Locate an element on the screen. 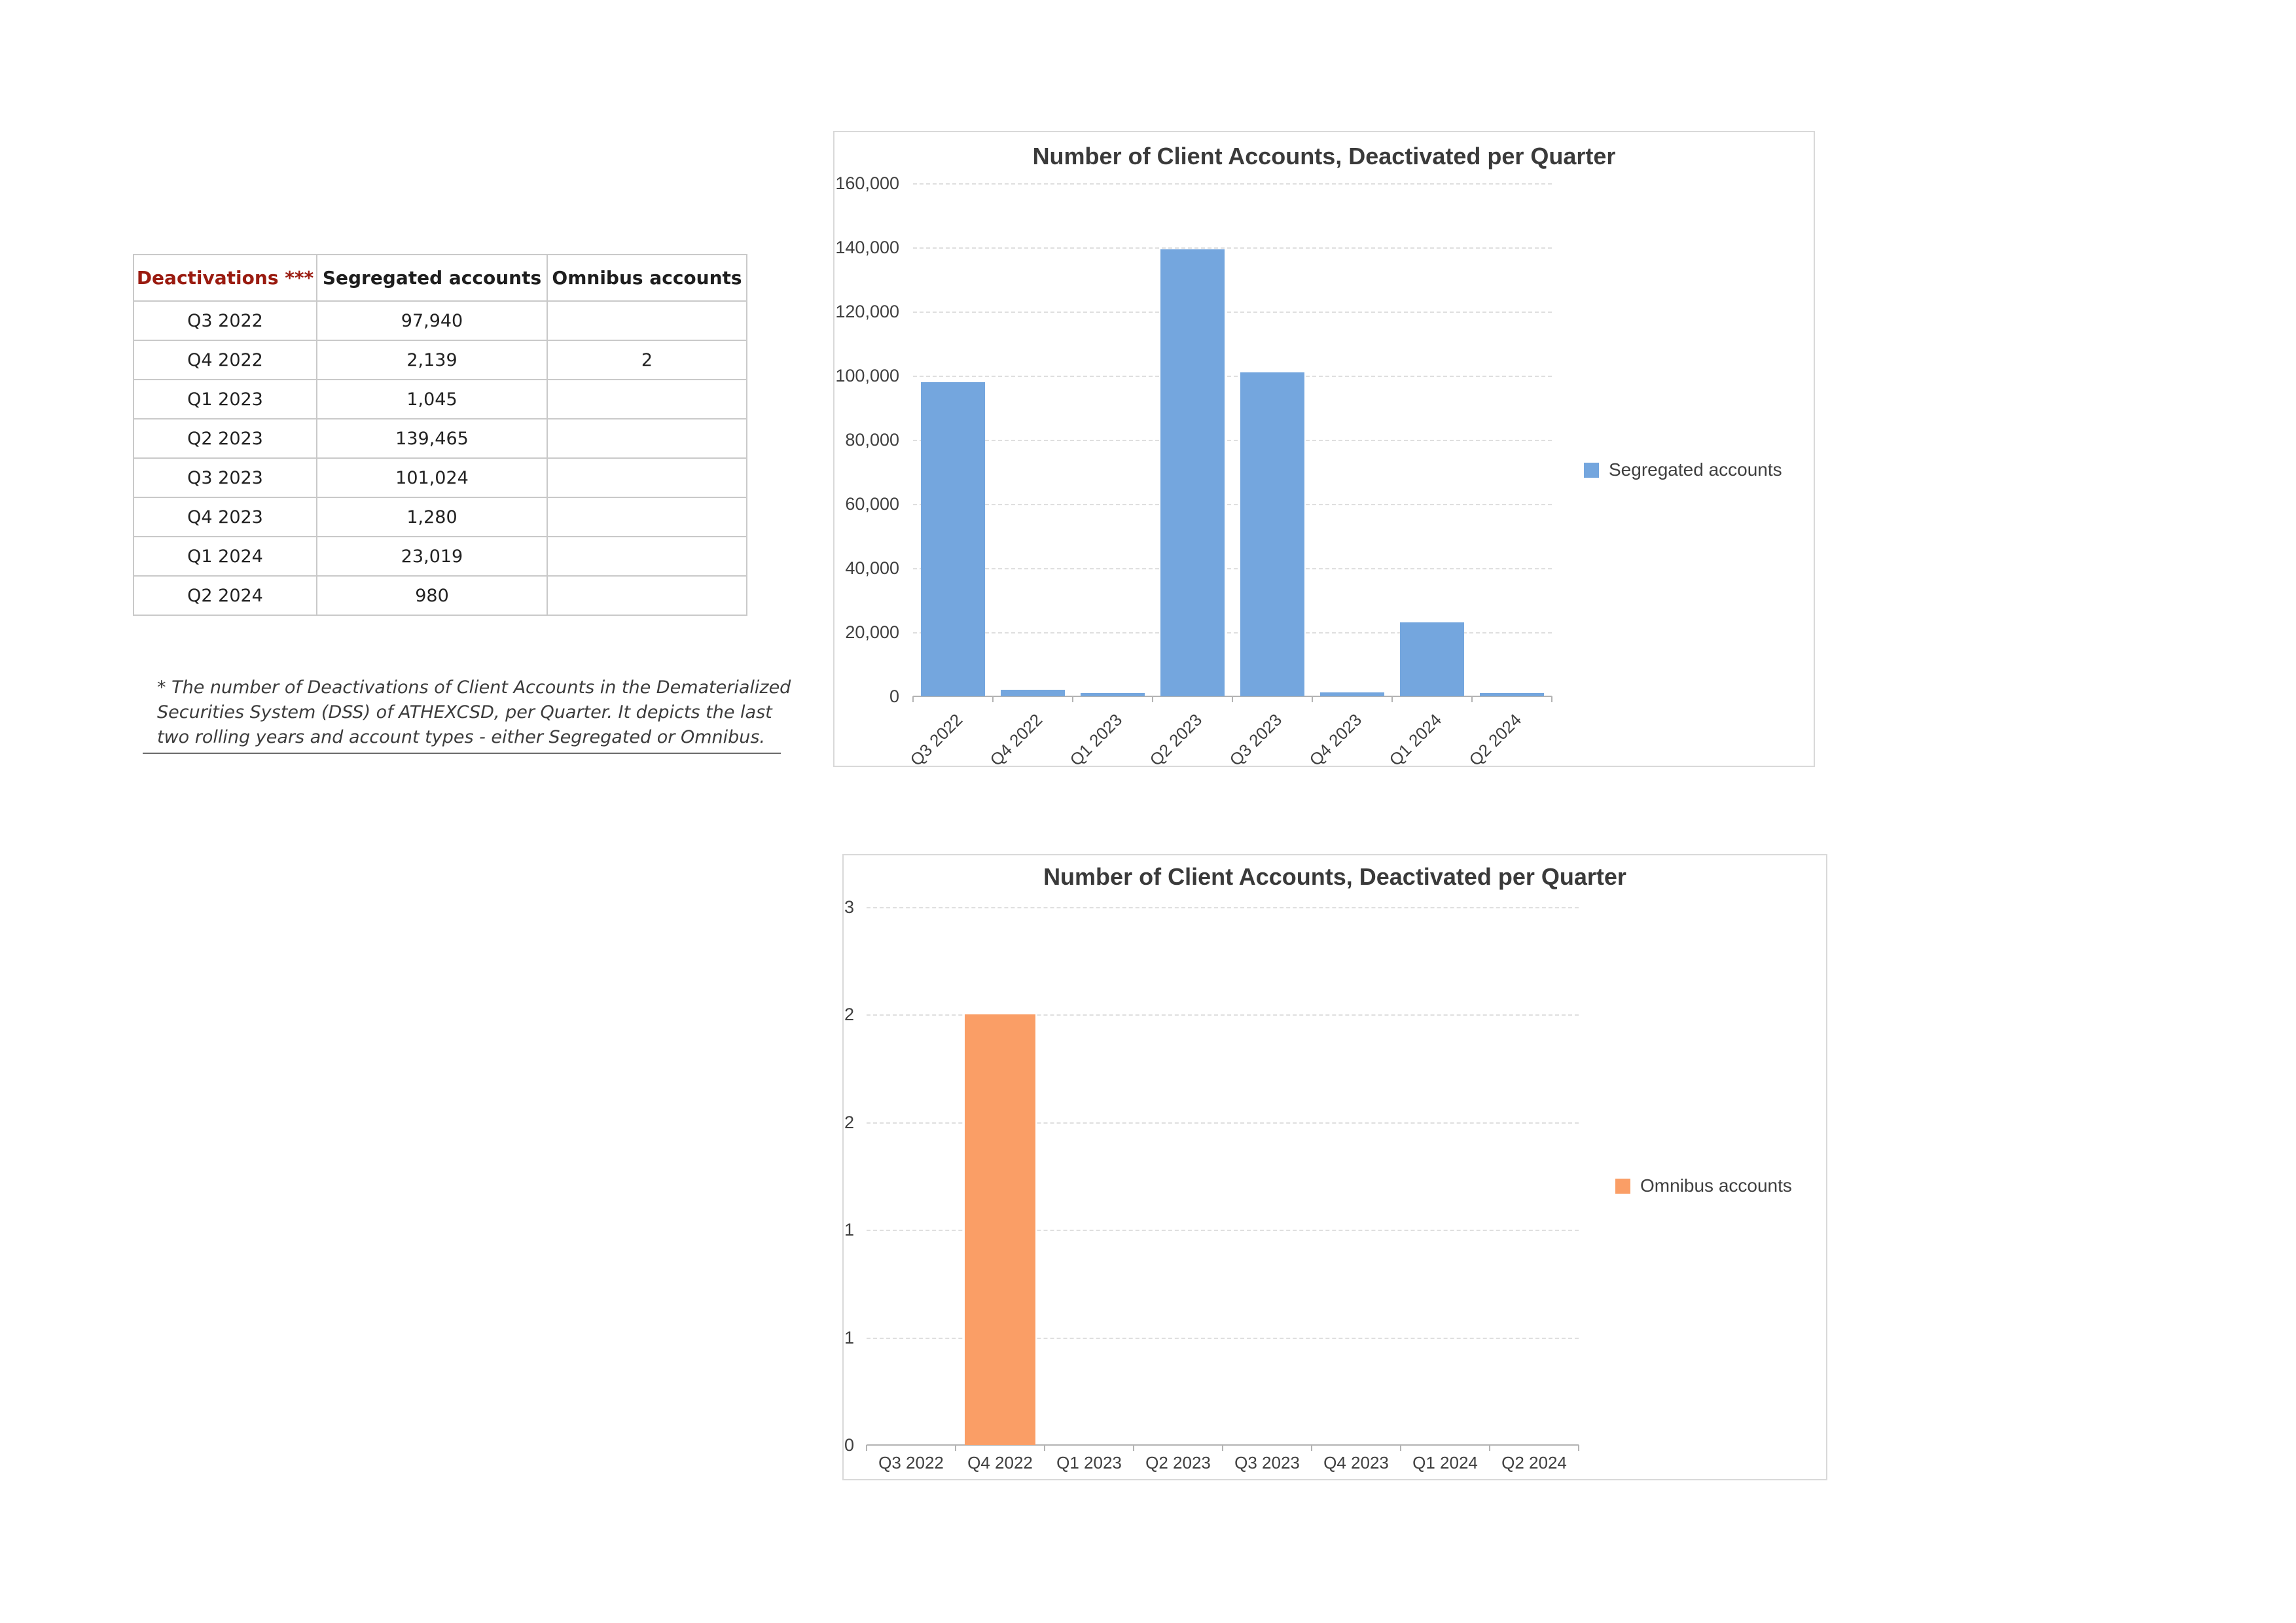  table-row: Q1 2023 1,045 is located at coordinates (440, 399).